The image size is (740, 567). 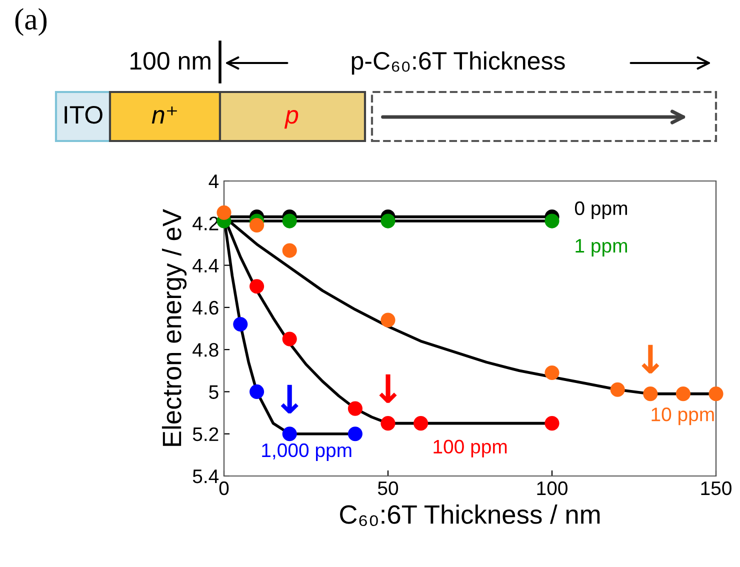 What do you see at coordinates (205, 477) in the screenshot?
I see `y-tick-label: 5.4` at bounding box center [205, 477].